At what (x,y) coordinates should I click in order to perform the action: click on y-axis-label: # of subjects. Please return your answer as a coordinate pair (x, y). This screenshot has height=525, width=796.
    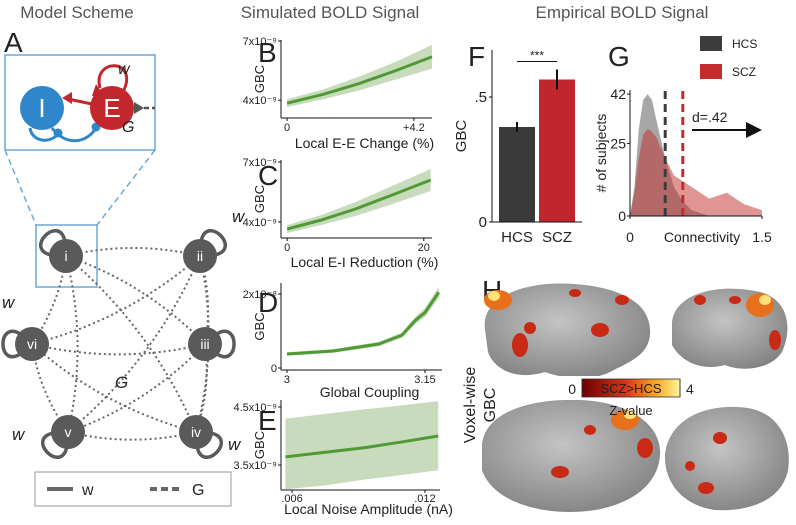
    Looking at the image, I should click on (601, 153).